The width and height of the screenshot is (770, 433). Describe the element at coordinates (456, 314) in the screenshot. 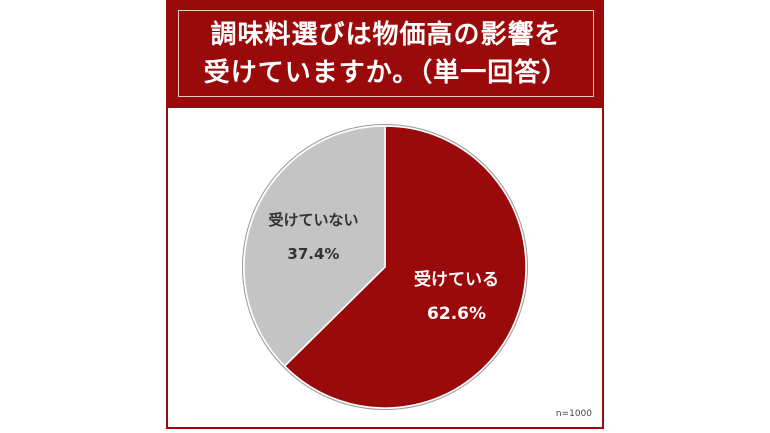

I see `slice-value: 62.6%` at that location.